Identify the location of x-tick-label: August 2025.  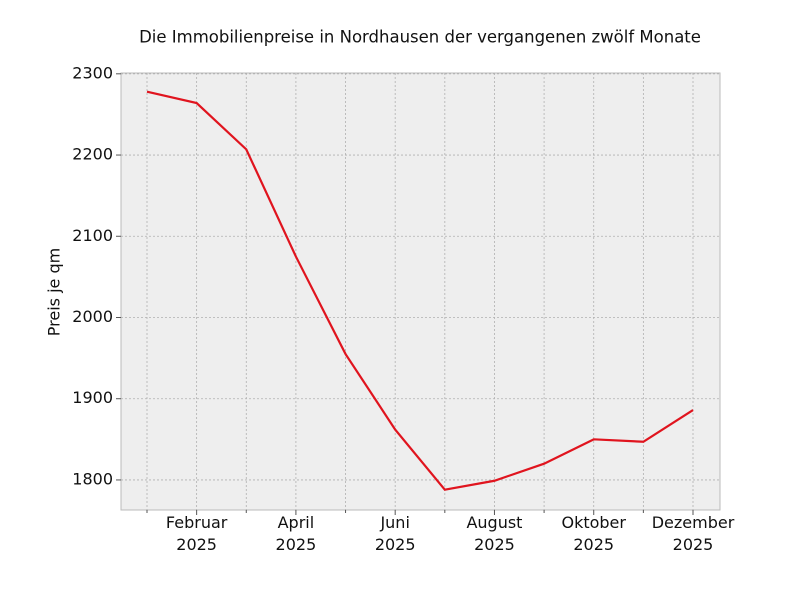
(494, 533).